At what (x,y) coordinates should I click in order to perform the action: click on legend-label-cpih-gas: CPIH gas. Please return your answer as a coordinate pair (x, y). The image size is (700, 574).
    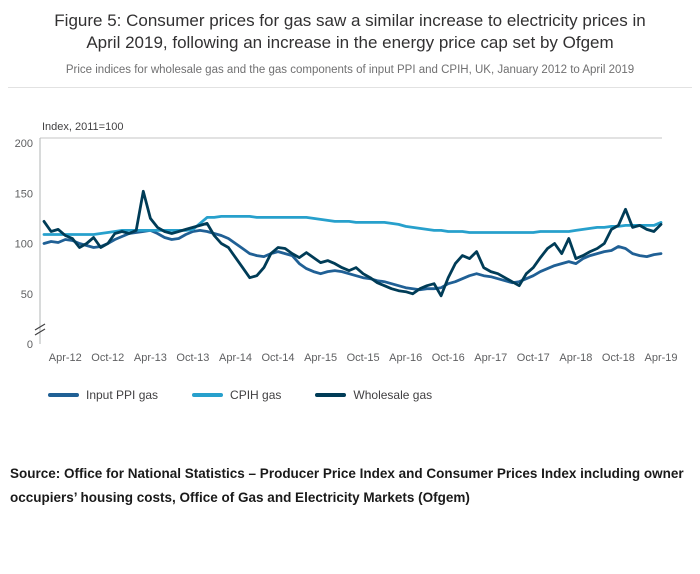
    Looking at the image, I should click on (256, 394).